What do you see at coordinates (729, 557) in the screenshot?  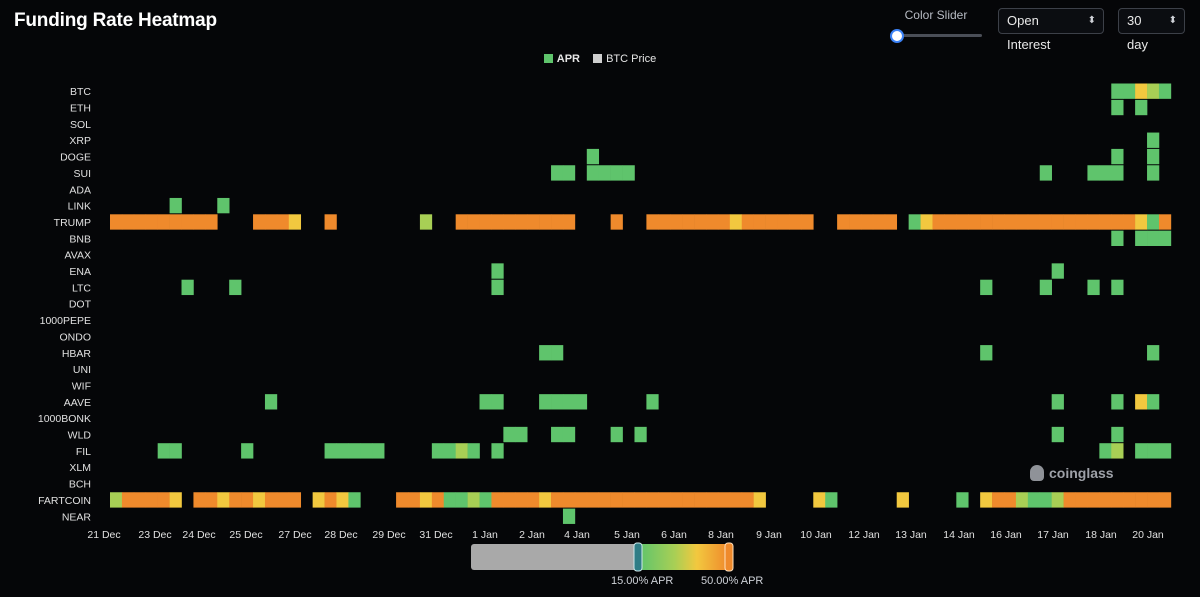 I see `scale-high-handle` at bounding box center [729, 557].